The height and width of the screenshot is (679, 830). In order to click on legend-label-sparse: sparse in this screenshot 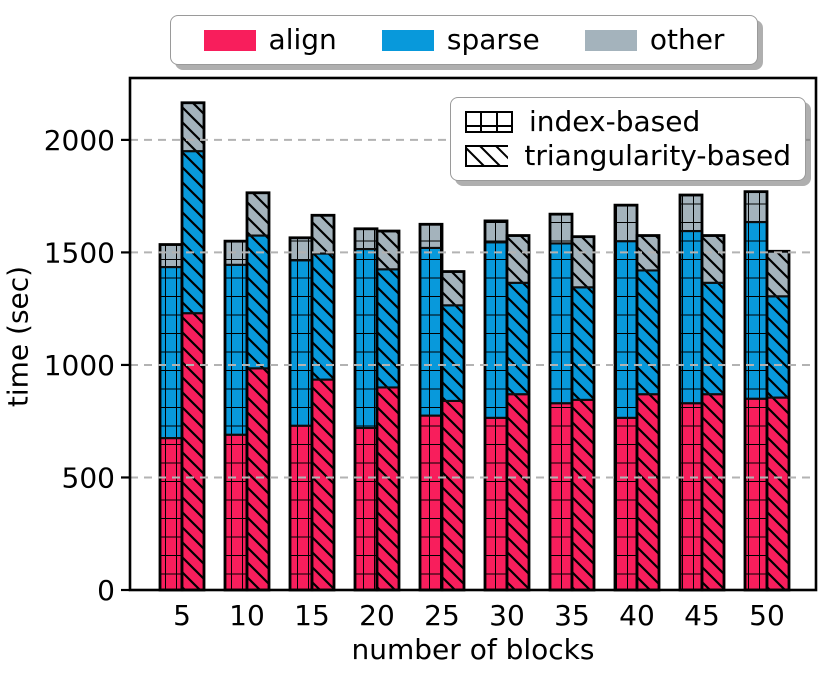, I will do `click(493, 39)`.